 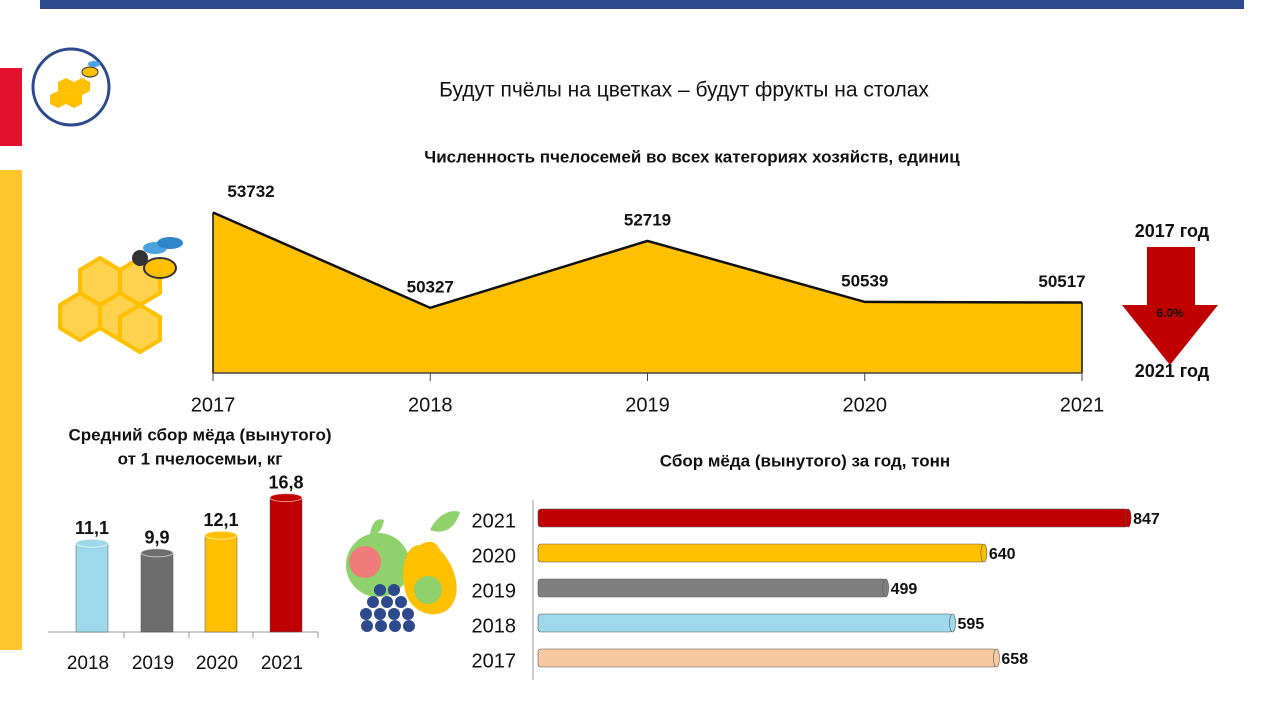 What do you see at coordinates (971, 624) in the screenshot?
I see `data-label: 595` at bounding box center [971, 624].